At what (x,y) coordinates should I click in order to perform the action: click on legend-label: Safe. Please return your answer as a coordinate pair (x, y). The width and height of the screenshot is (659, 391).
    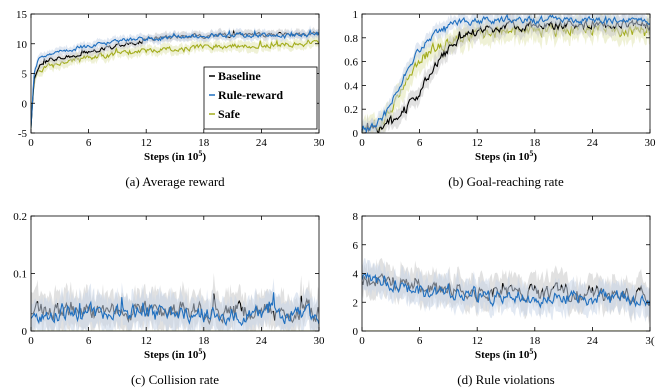
    Looking at the image, I should click on (229, 114).